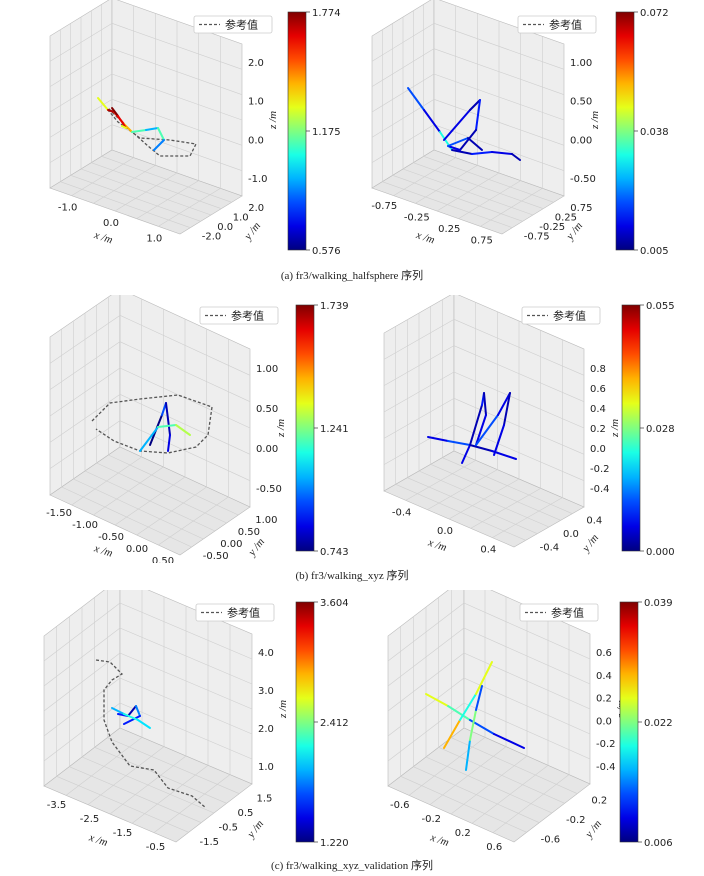  I want to click on caption-a: (a) fr3/walking_halfsphere 序列, so click(352, 276).